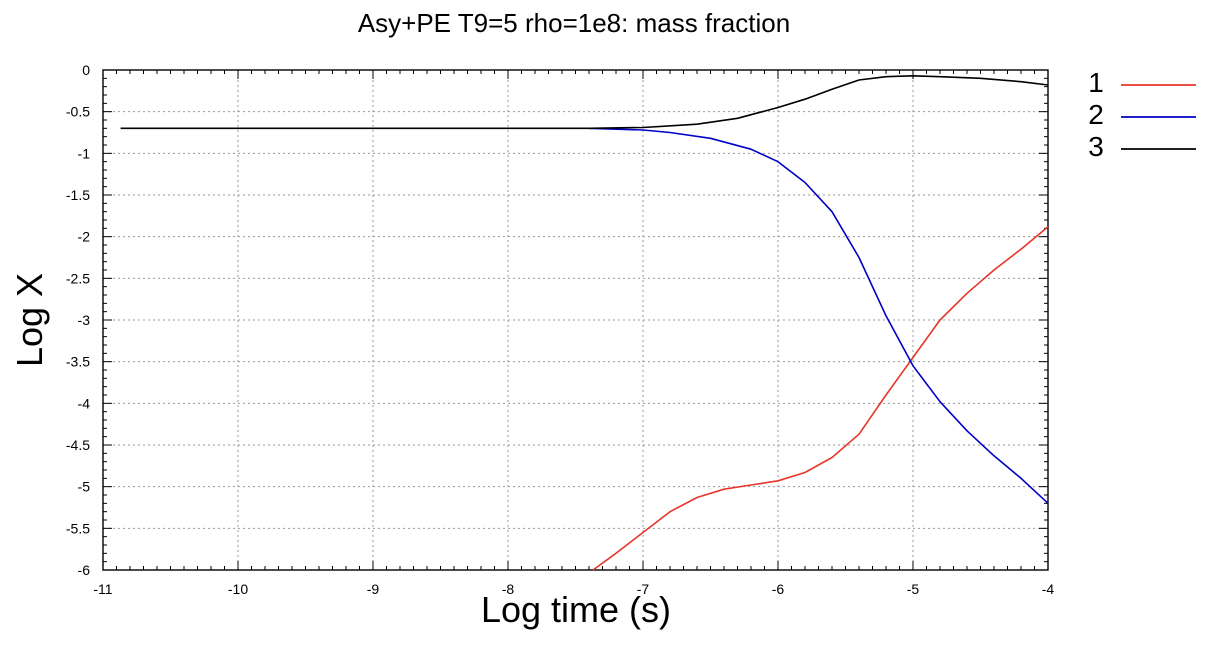 The image size is (1224, 648). Describe the element at coordinates (78, 528) in the screenshot. I see `y-tick-label: -5.5` at that location.